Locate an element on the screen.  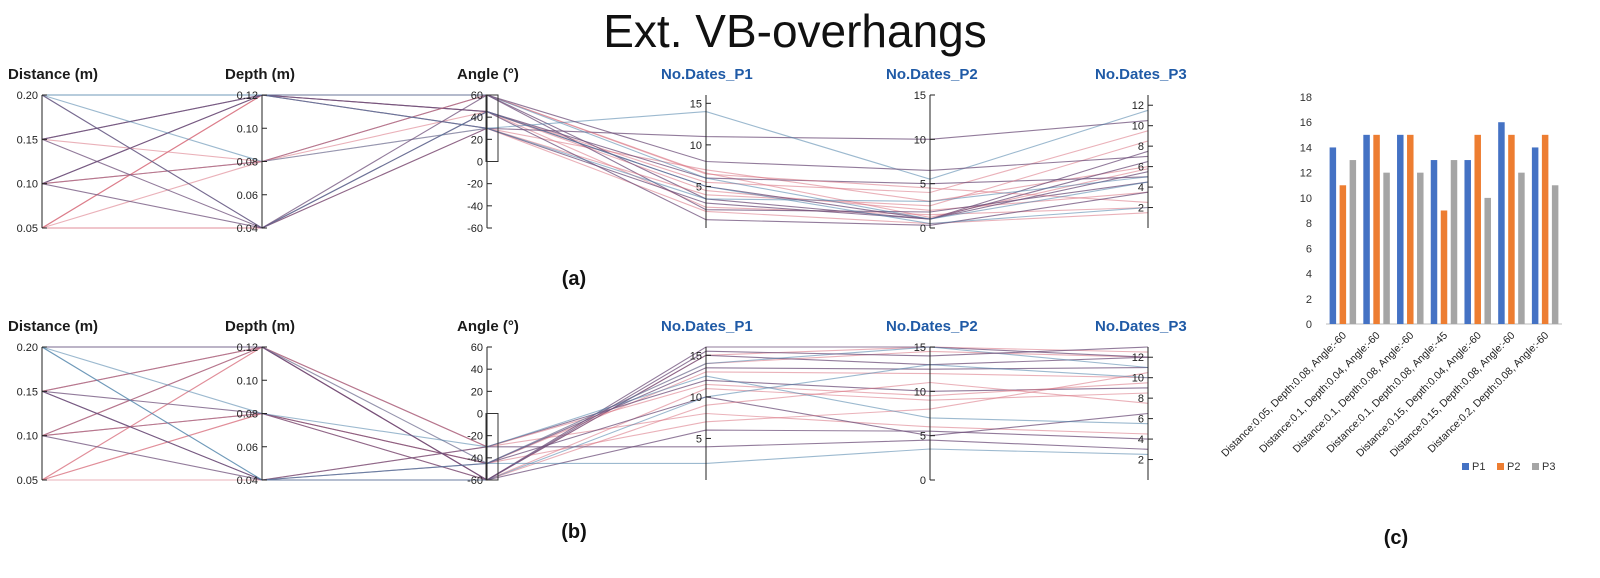
x-category-label: Distance:0.05, Depth:0.08, Angle:-60 is located at coordinates (1284, 395).